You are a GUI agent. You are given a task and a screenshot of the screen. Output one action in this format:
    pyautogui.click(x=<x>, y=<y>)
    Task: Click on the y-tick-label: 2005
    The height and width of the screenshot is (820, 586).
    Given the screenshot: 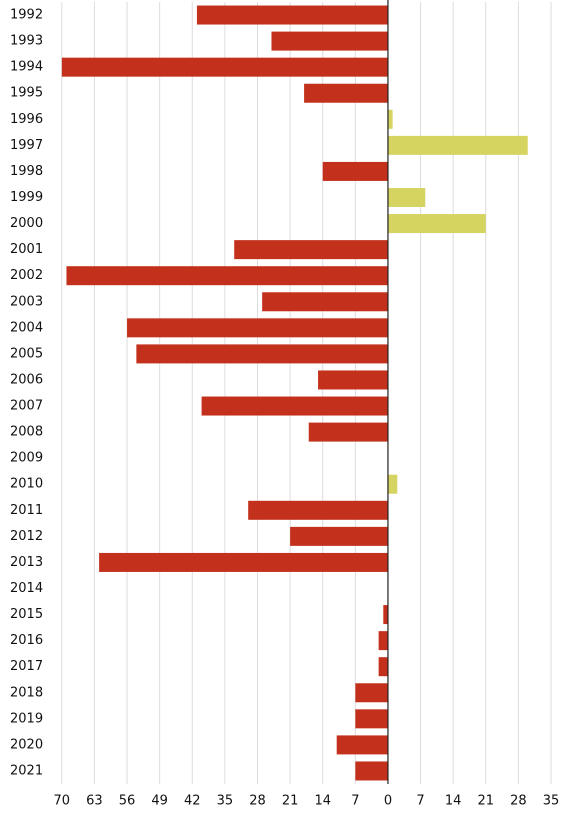 What is the action you would take?
    pyautogui.click(x=26, y=353)
    